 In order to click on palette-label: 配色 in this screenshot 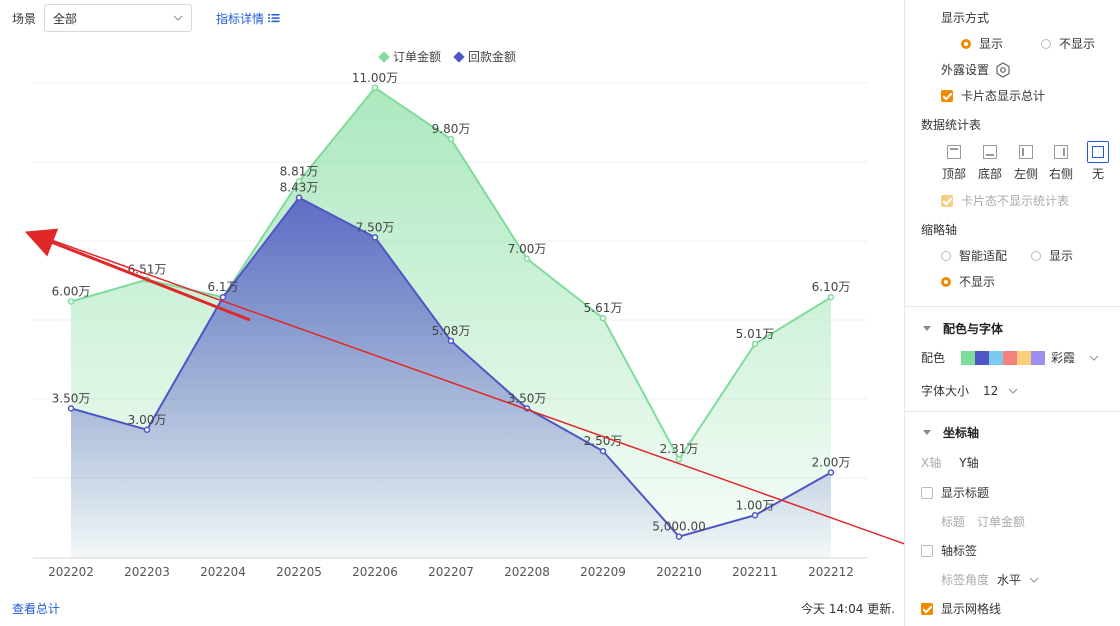, I will do `click(933, 358)`.